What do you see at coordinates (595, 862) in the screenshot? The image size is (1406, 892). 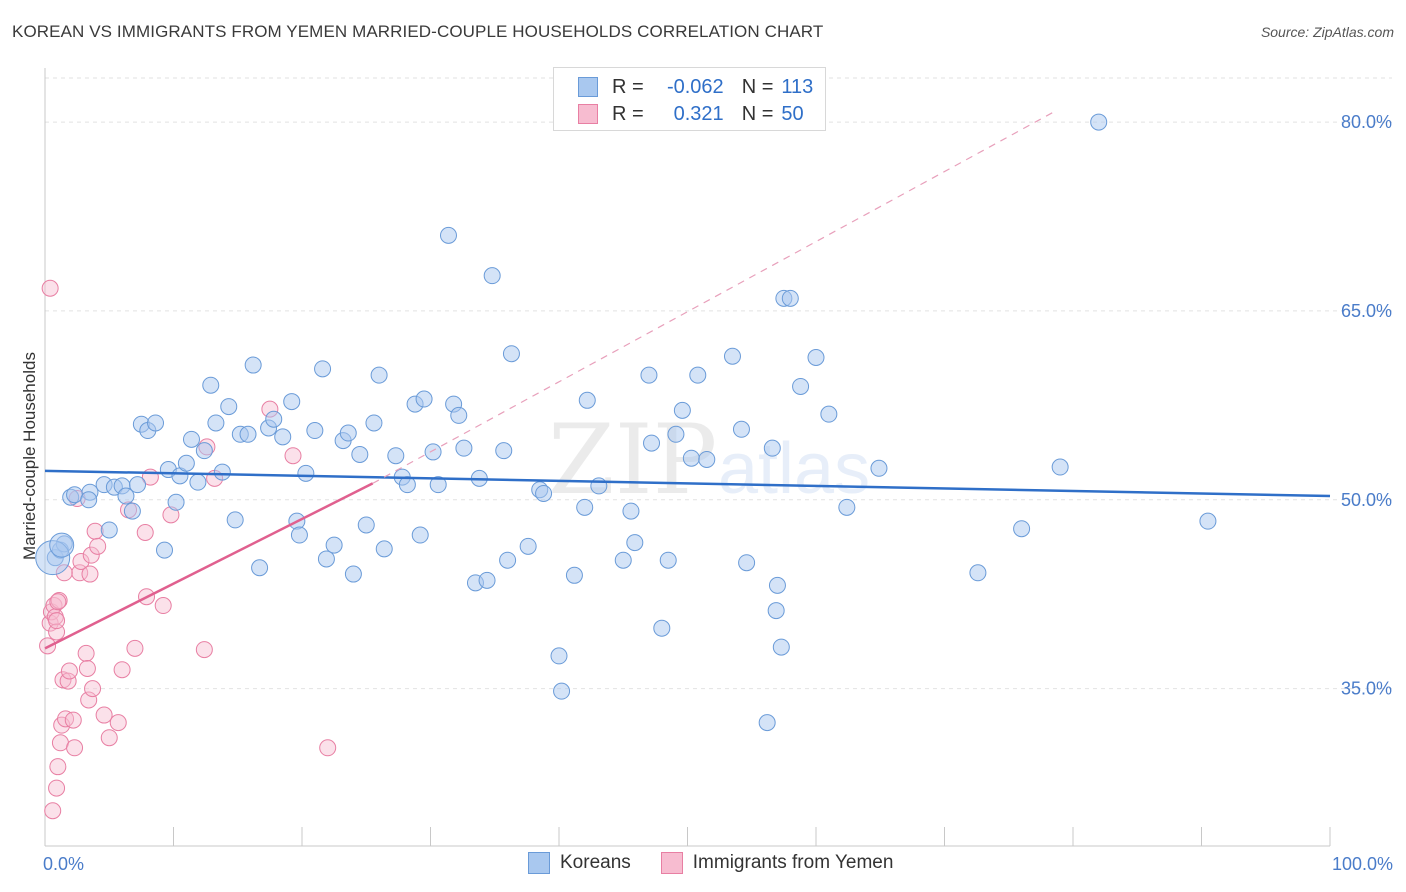 I see `koreans-legend-label: Koreans` at bounding box center [595, 862].